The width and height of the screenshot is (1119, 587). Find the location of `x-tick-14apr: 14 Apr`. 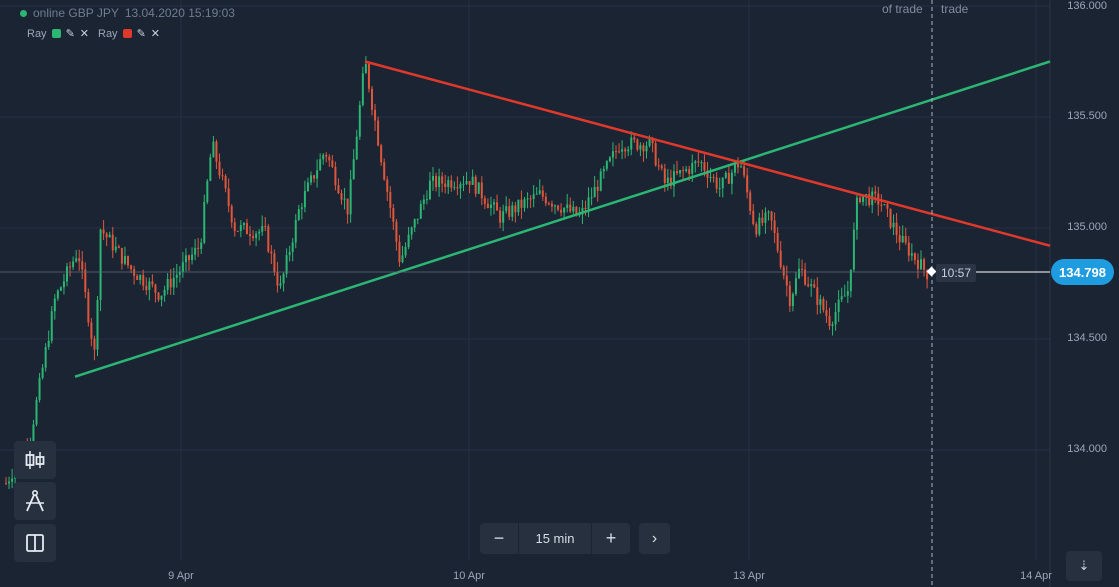

x-tick-14apr: 14 Apr is located at coordinates (1036, 576).